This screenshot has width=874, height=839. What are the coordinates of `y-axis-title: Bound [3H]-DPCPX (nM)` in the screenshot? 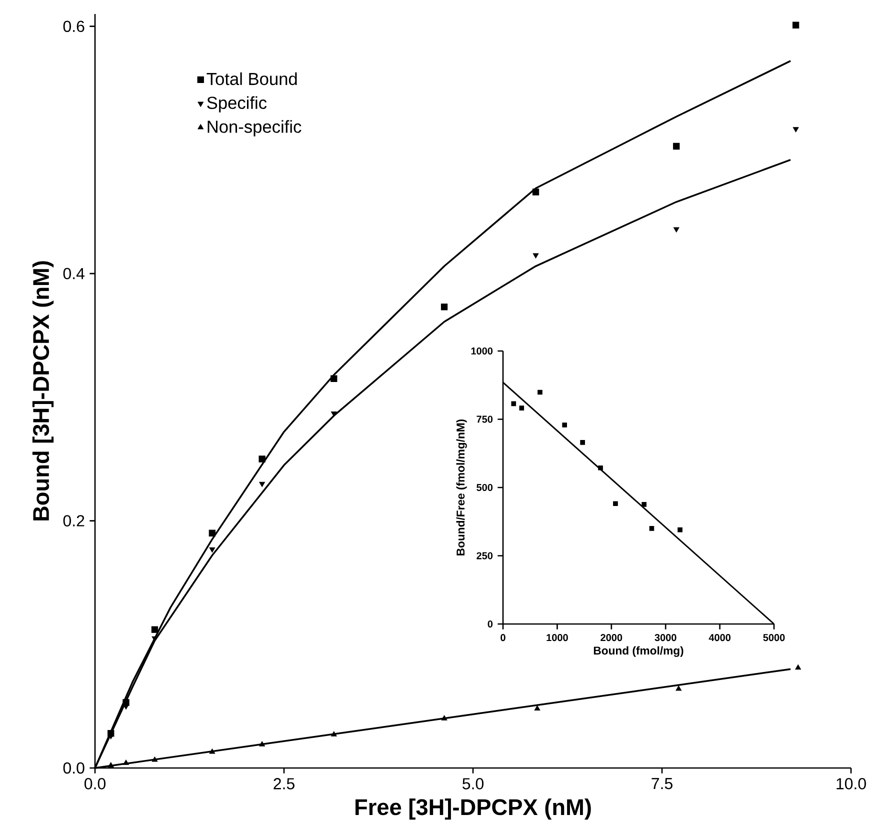 It's located at (43, 390).